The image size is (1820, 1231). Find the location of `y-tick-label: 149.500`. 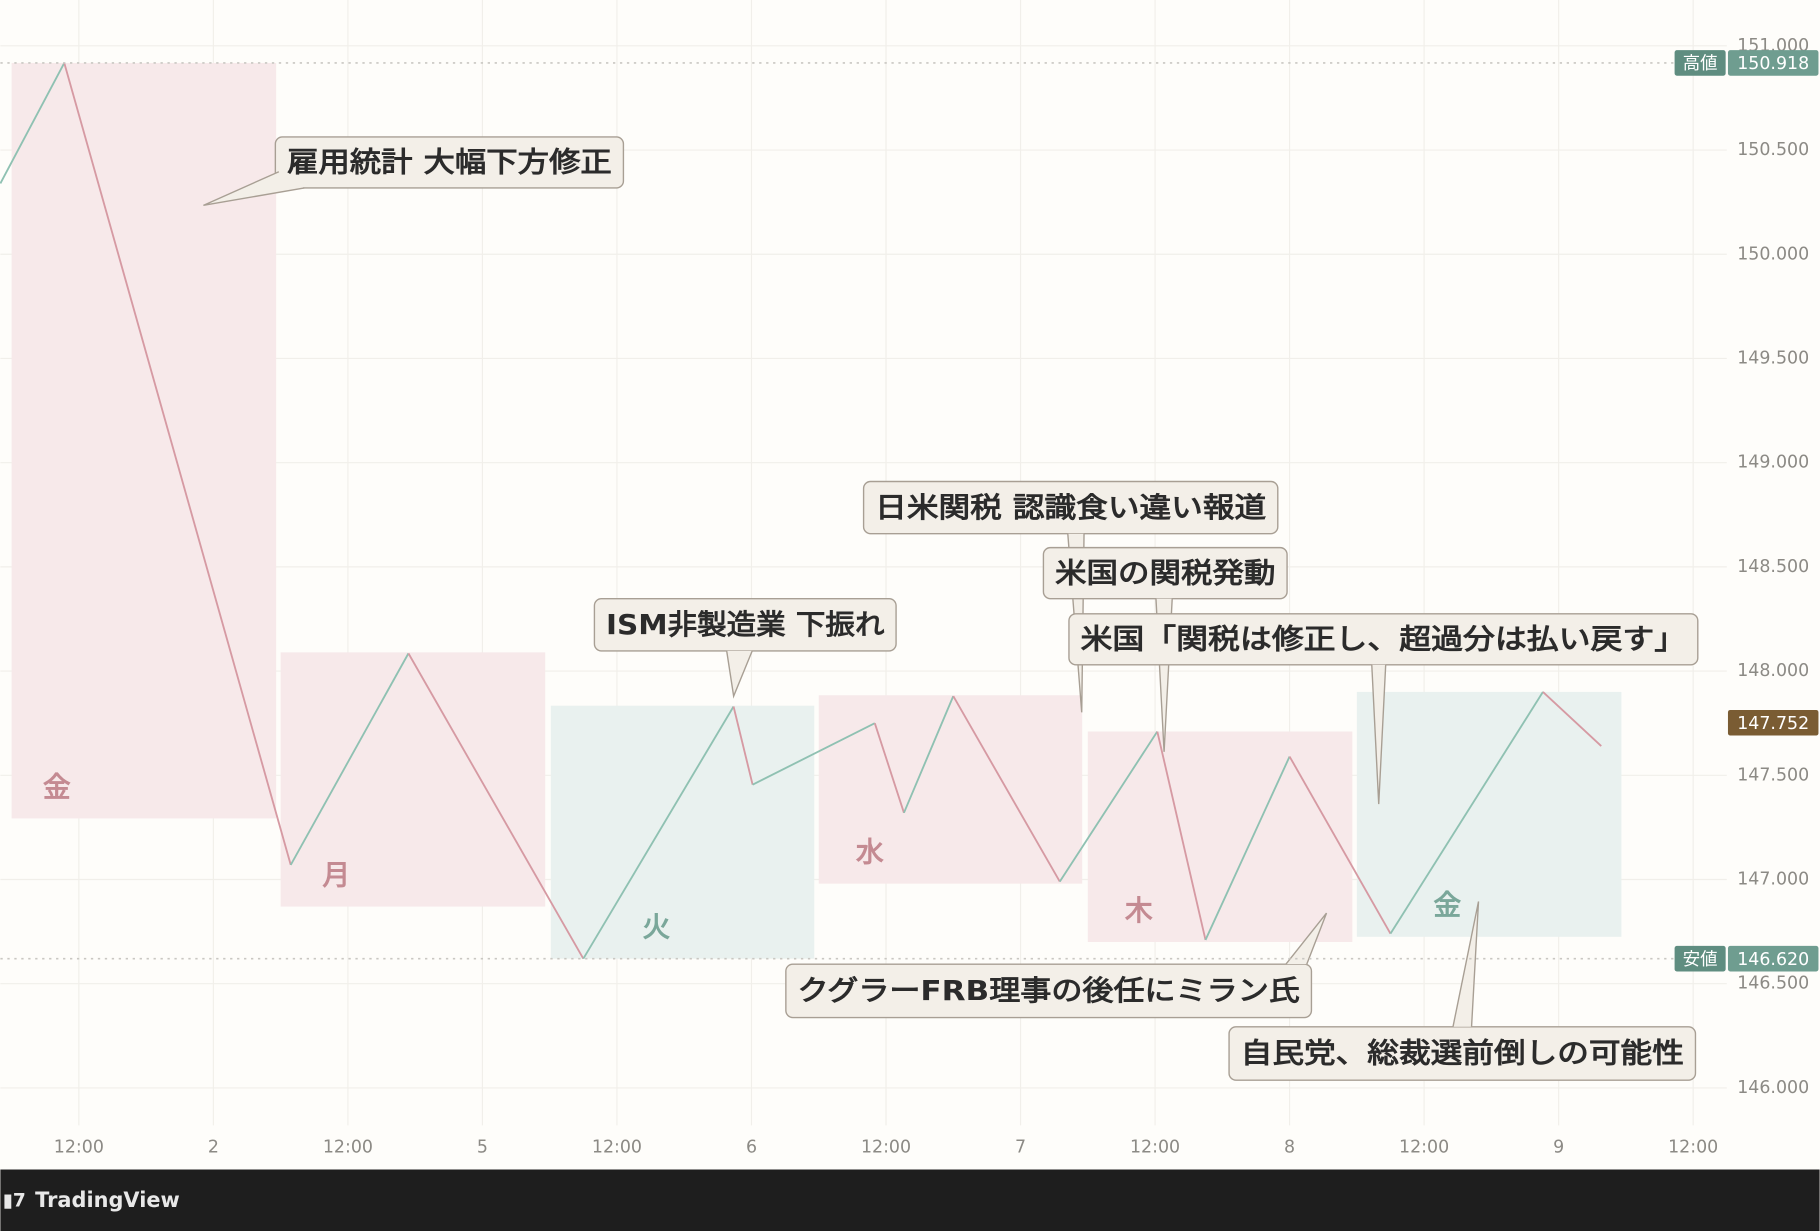

y-tick-label: 149.500 is located at coordinates (1773, 358).